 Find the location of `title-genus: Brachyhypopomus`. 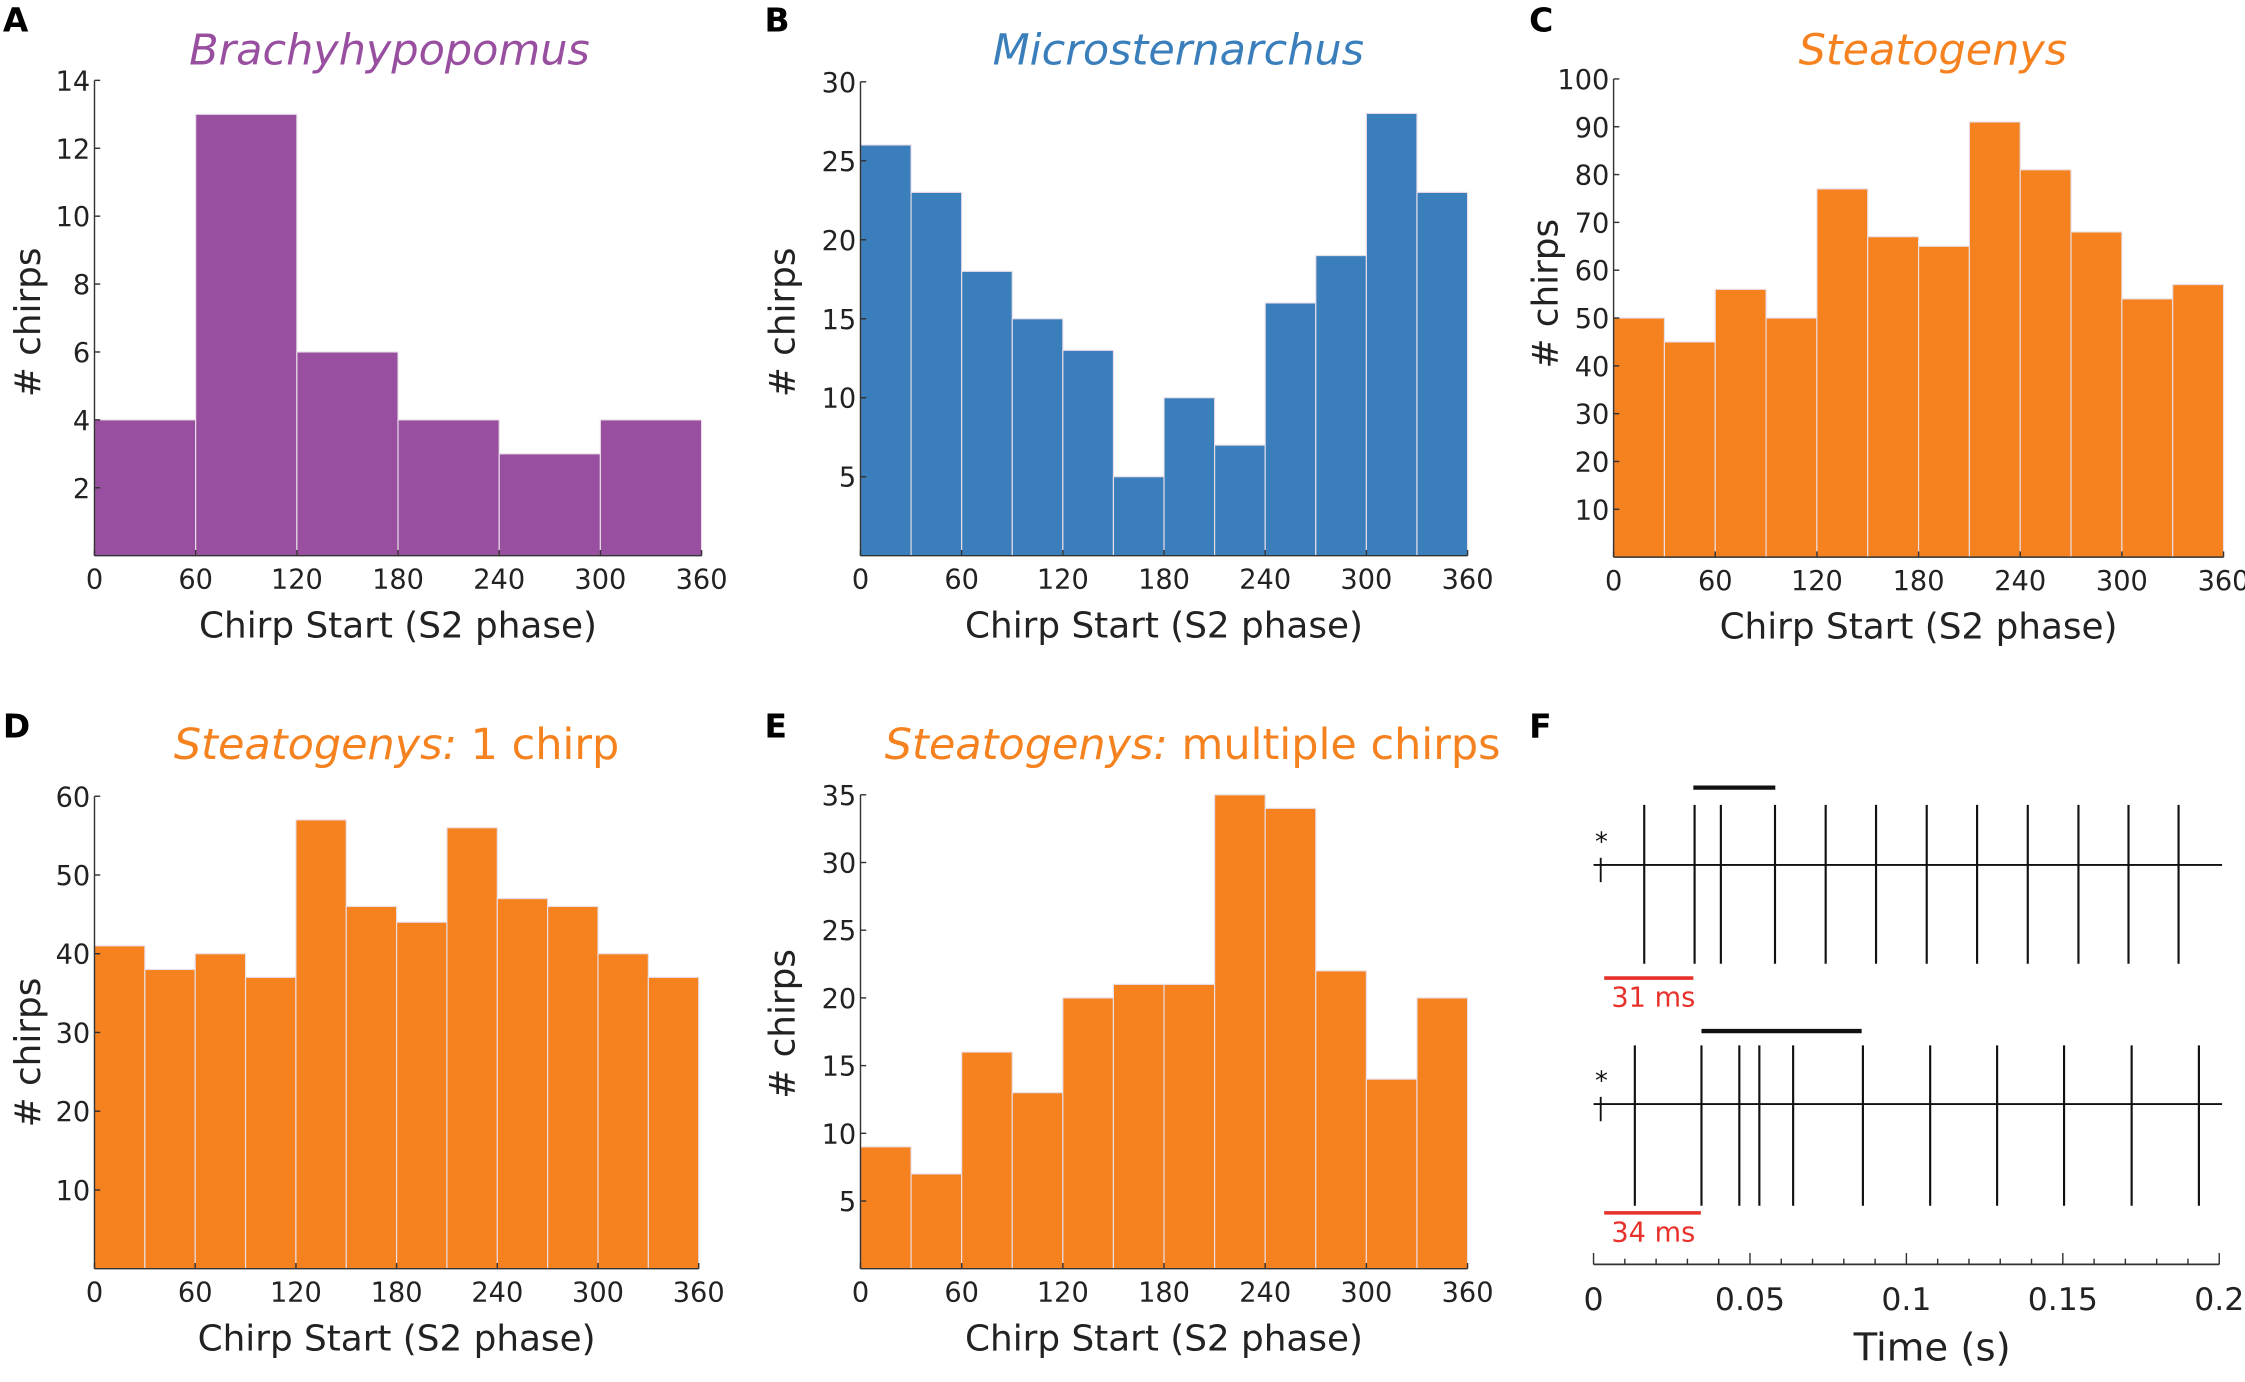

title-genus: Brachyhypopomus is located at coordinates (389, 51).